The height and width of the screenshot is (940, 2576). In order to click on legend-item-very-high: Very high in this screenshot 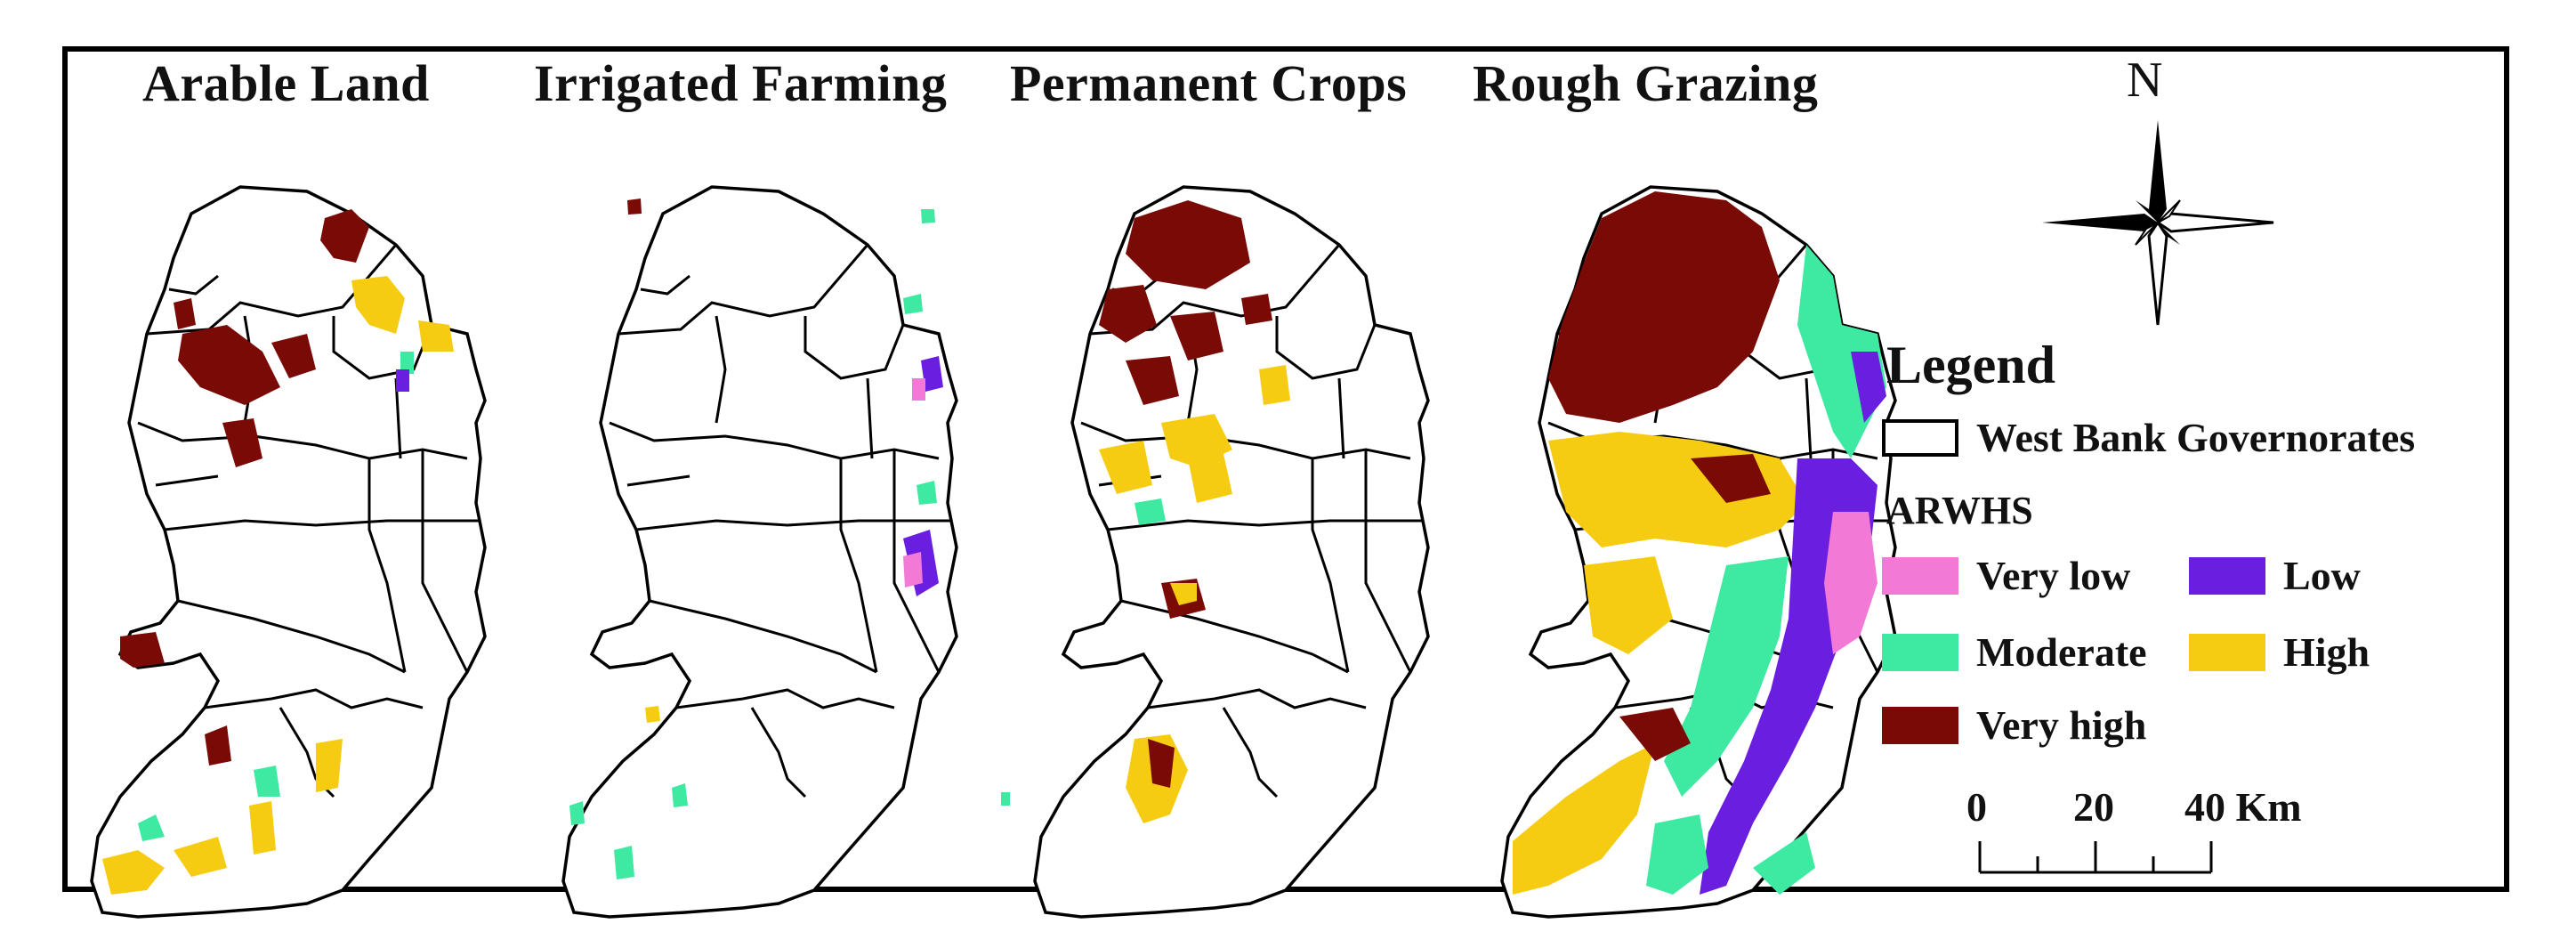, I will do `click(2014, 725)`.